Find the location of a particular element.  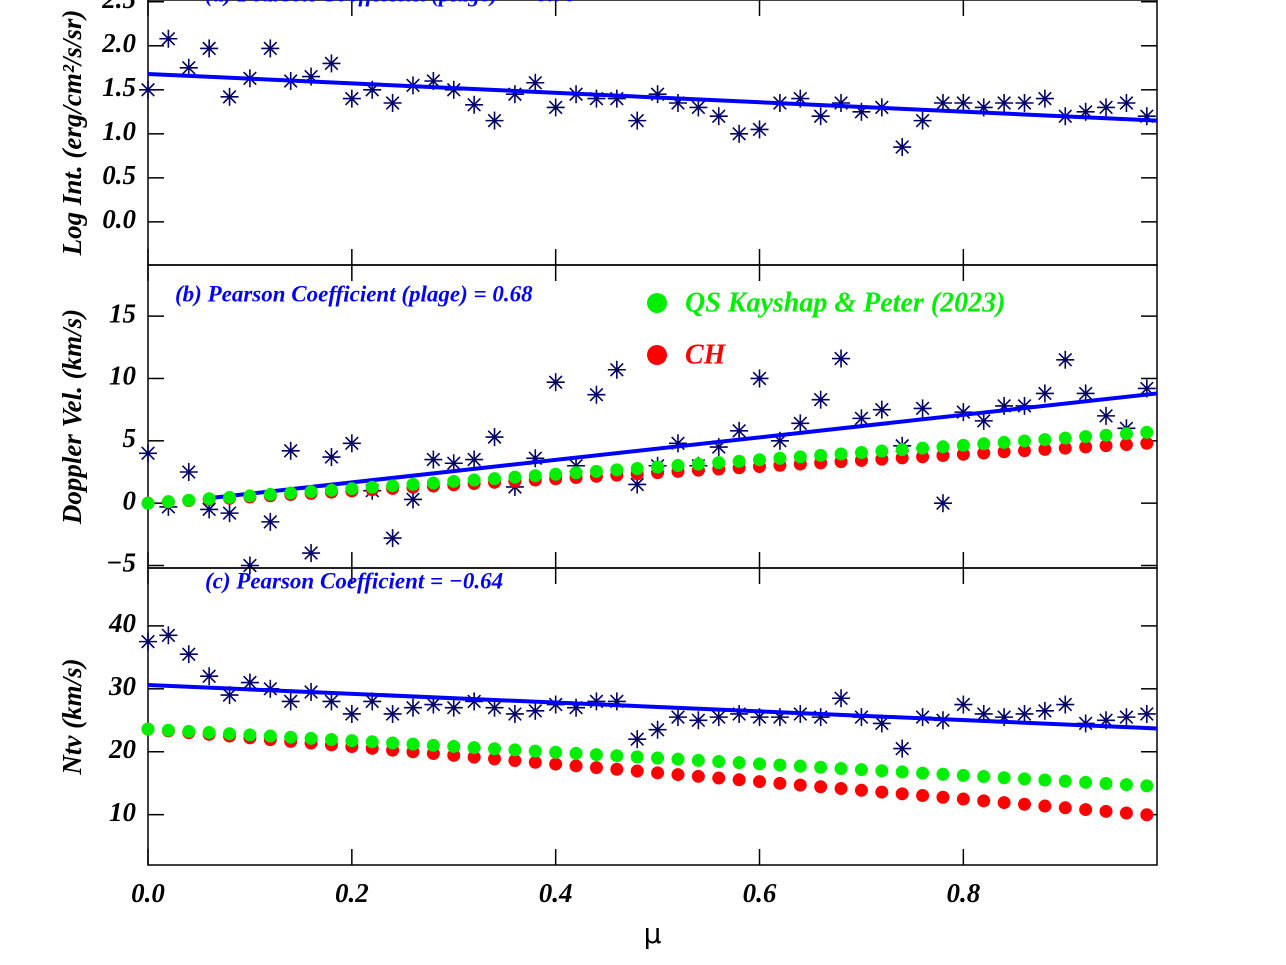

x-tick-label: 0.4 is located at coordinates (556, 893).